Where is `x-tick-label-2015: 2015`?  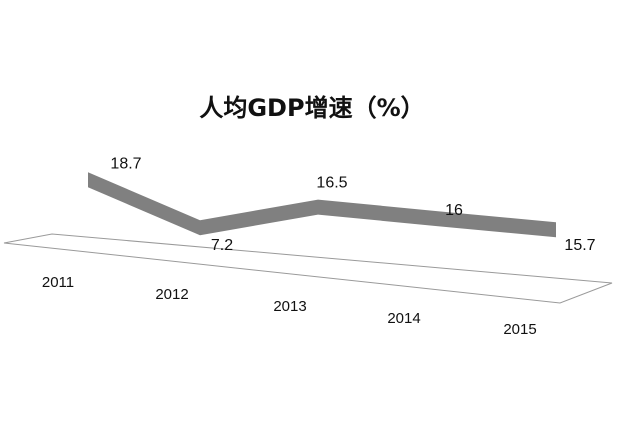
x-tick-label-2015: 2015 is located at coordinates (519, 329).